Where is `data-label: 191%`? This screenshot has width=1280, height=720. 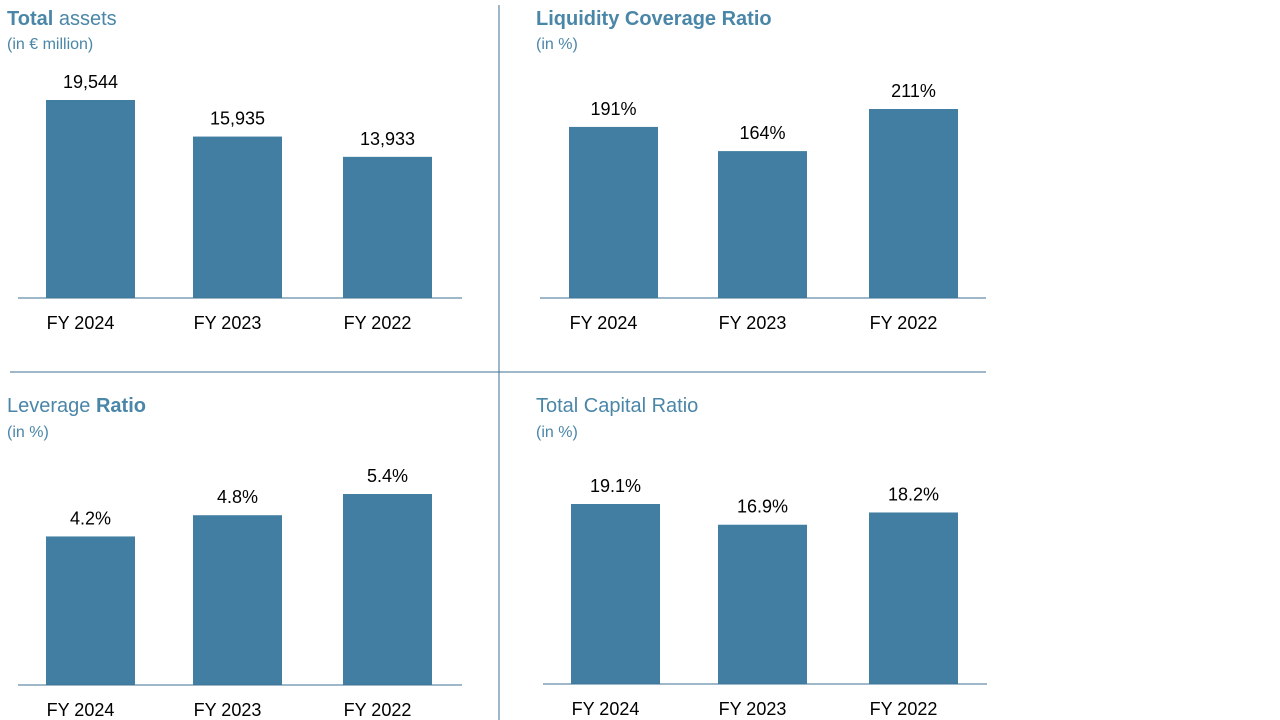 data-label: 191% is located at coordinates (613, 109).